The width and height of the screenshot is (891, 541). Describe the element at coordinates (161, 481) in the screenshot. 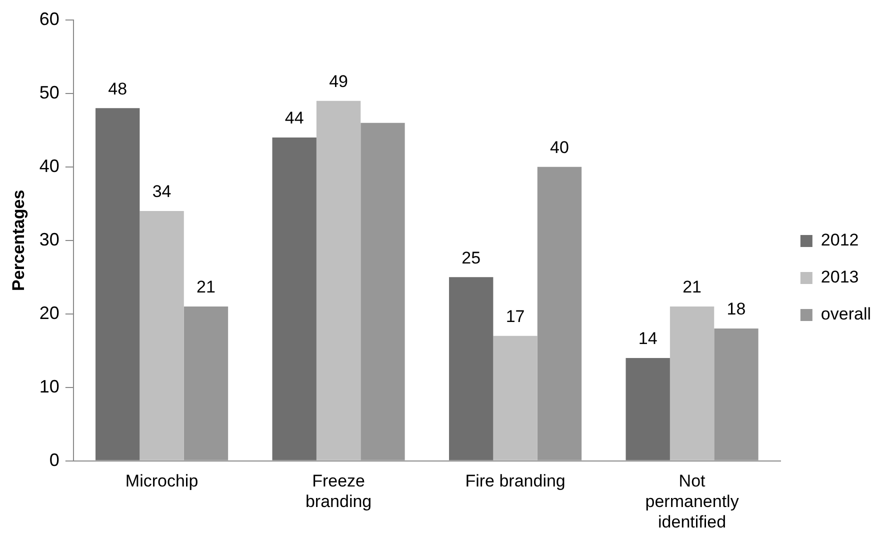

I see `x-tick-label: Microchip` at that location.